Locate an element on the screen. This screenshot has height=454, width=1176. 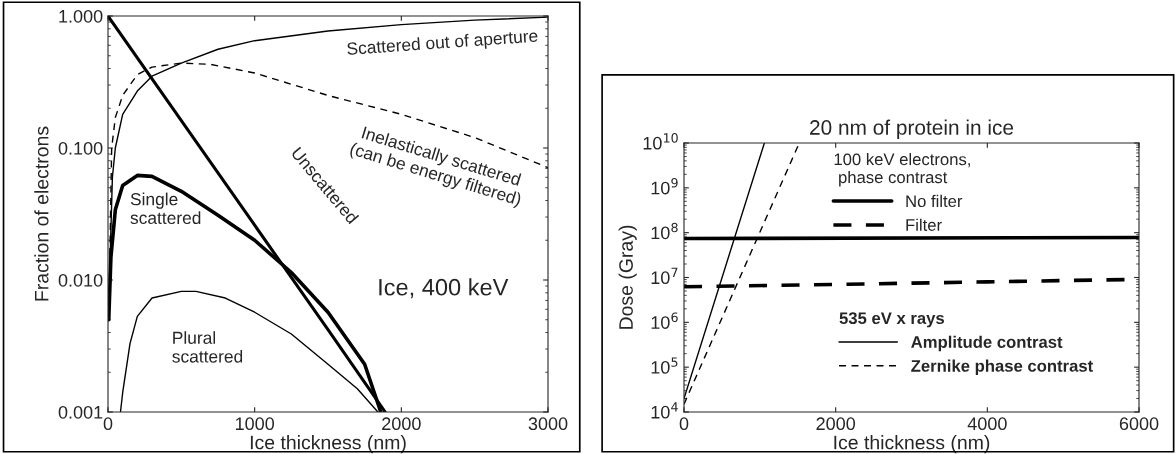
y-tick-label: 0.010 is located at coordinates (80, 280).